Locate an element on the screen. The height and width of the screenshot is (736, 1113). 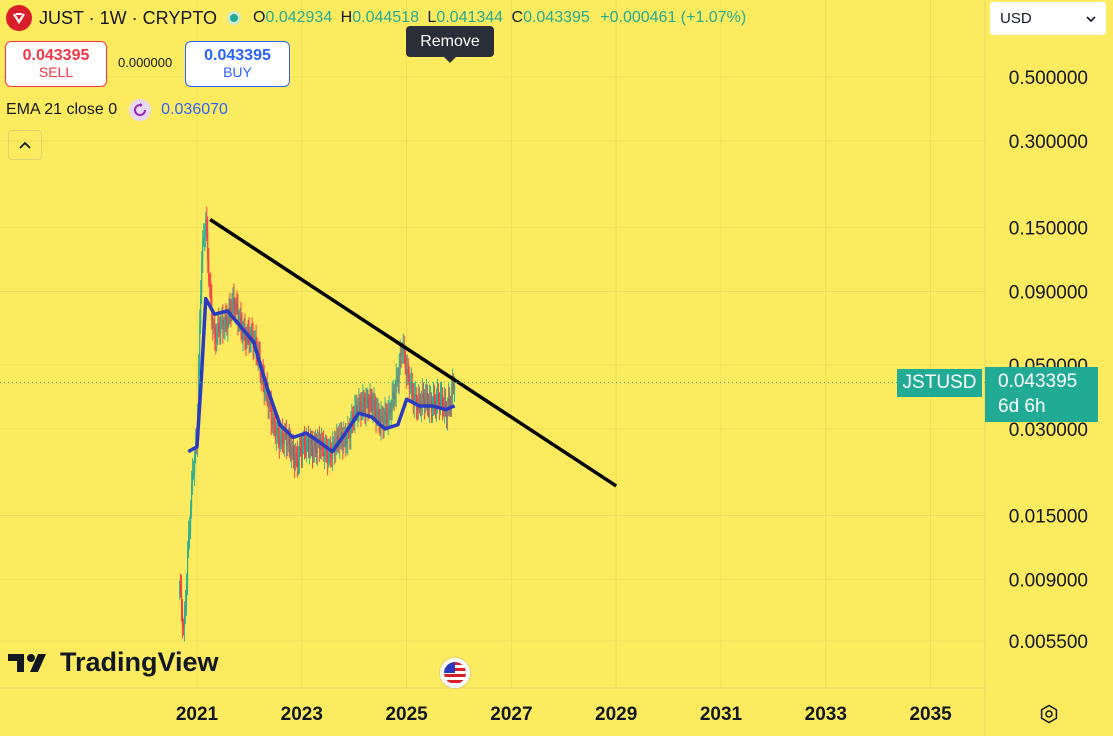
indicator-legend: EMA 21 close 0 0.036070 is located at coordinates (117, 110).